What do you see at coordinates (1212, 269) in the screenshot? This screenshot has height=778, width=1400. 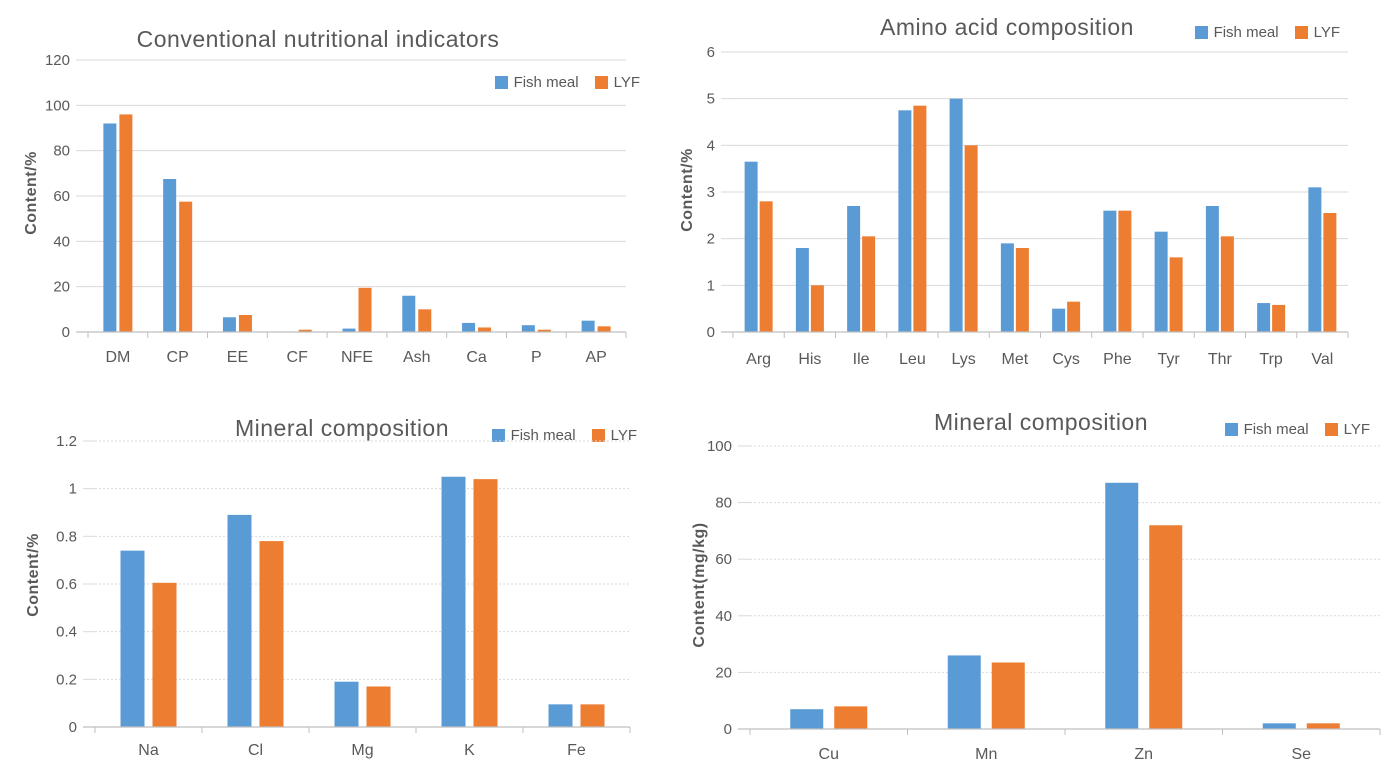 I see `bar-fish-meal-Thr` at bounding box center [1212, 269].